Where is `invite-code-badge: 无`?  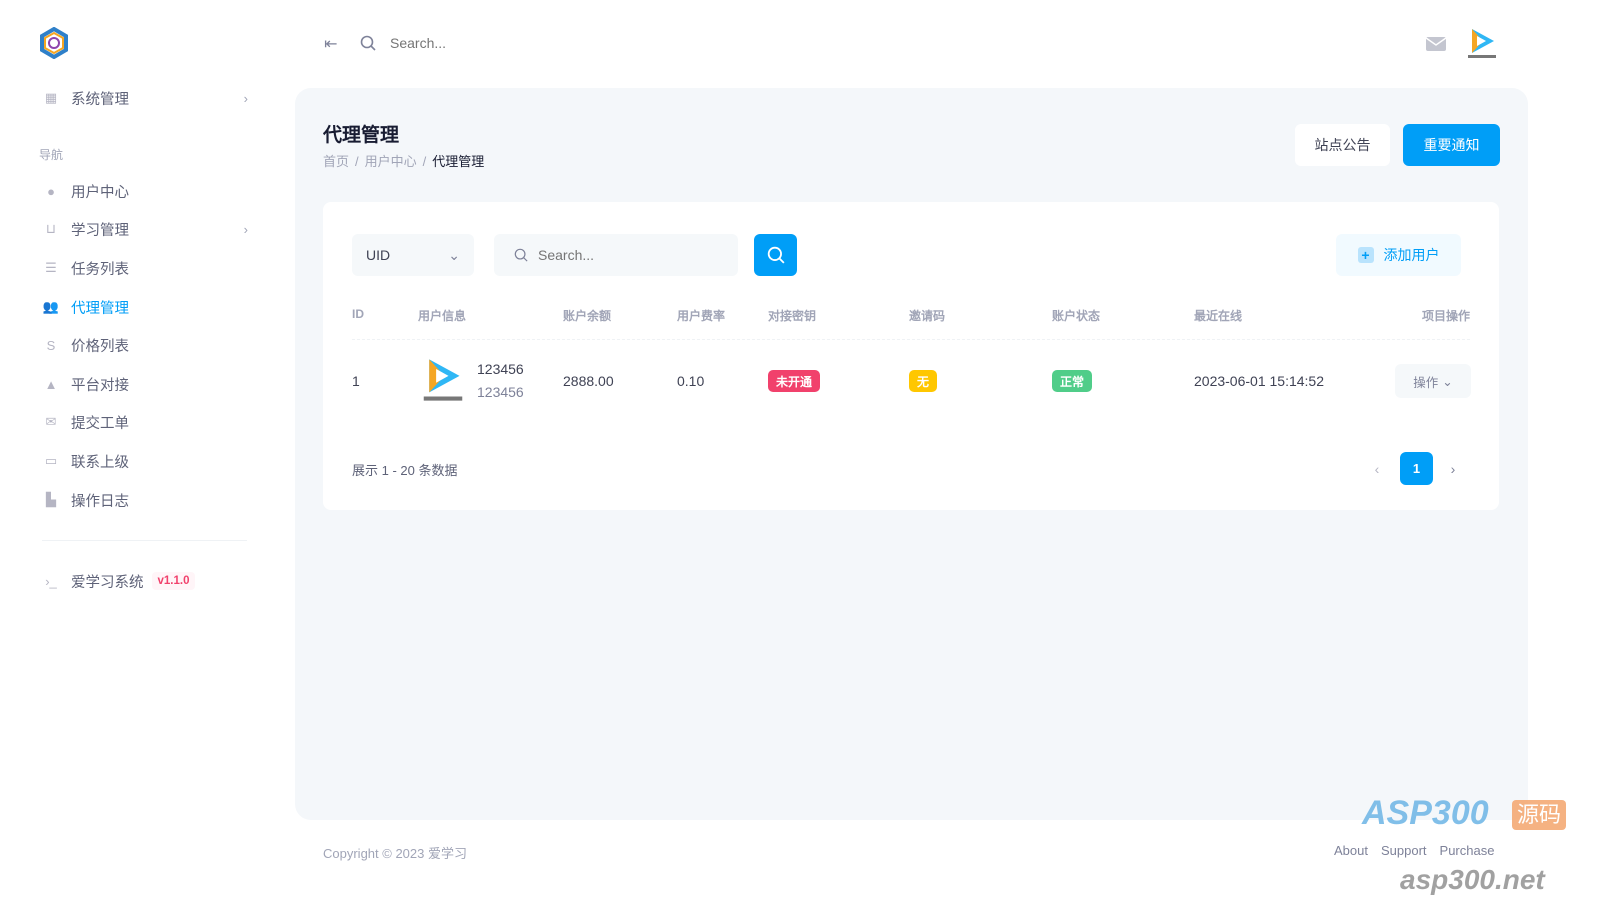
invite-code-badge: 无 is located at coordinates (923, 381).